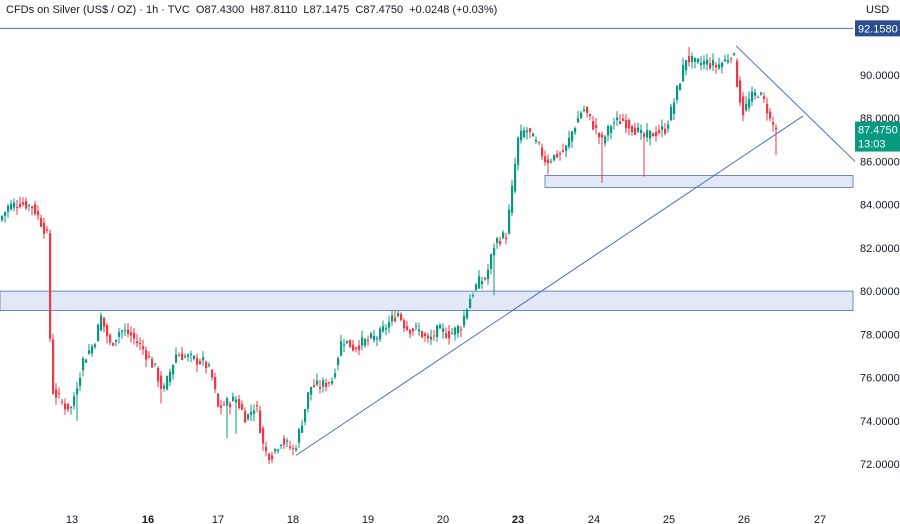 This screenshot has height=524, width=900. What do you see at coordinates (71, 10) in the screenshot?
I see `symbol-name: CFDs on Silver (US$ / OZ)` at bounding box center [71, 10].